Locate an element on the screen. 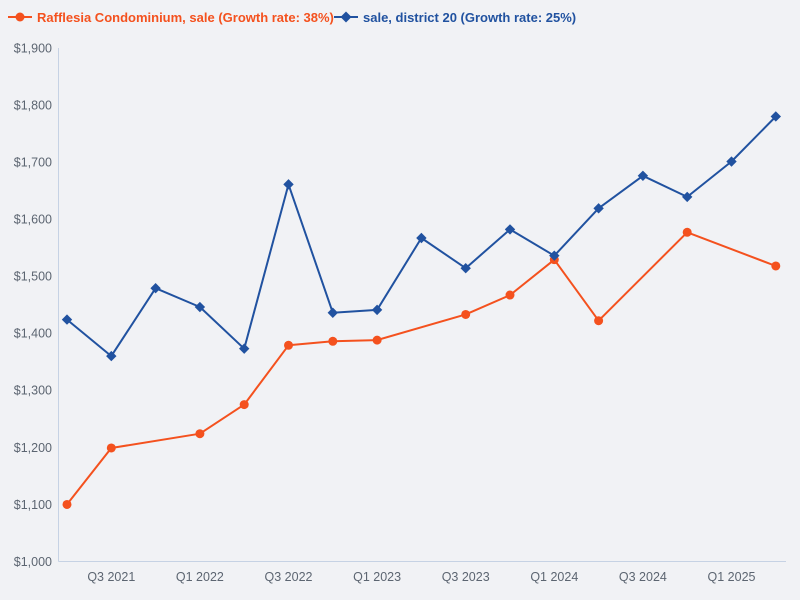 This screenshot has width=800, height=600. y-tick-label: $1,200 is located at coordinates (33, 448).